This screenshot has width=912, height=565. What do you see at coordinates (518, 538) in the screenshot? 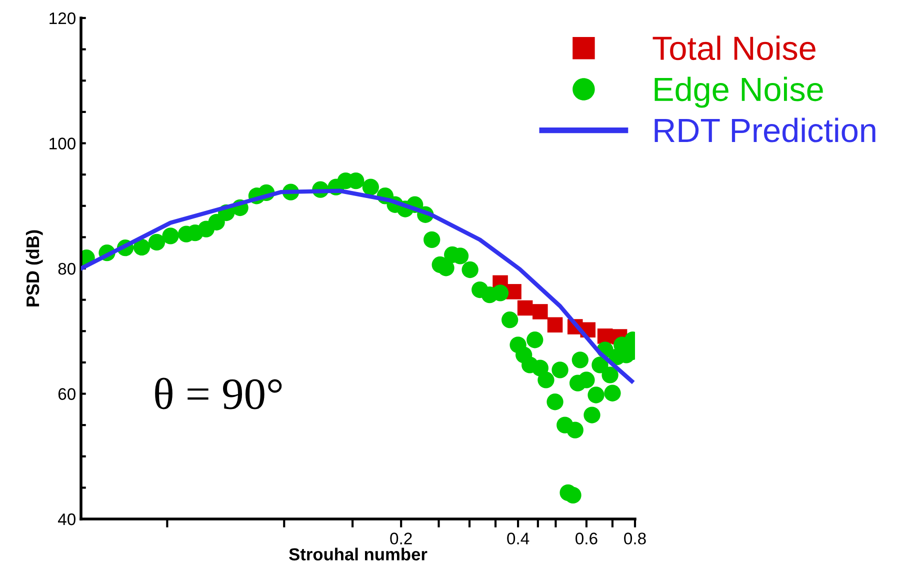
I see `x-tick-label: 0.4` at bounding box center [518, 538].